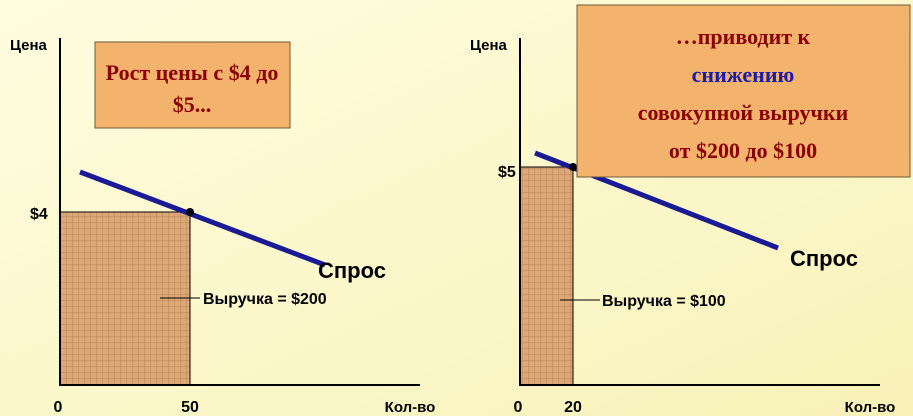  What do you see at coordinates (664, 301) in the screenshot?
I see `revenue-label: Выручка = $100` at bounding box center [664, 301].